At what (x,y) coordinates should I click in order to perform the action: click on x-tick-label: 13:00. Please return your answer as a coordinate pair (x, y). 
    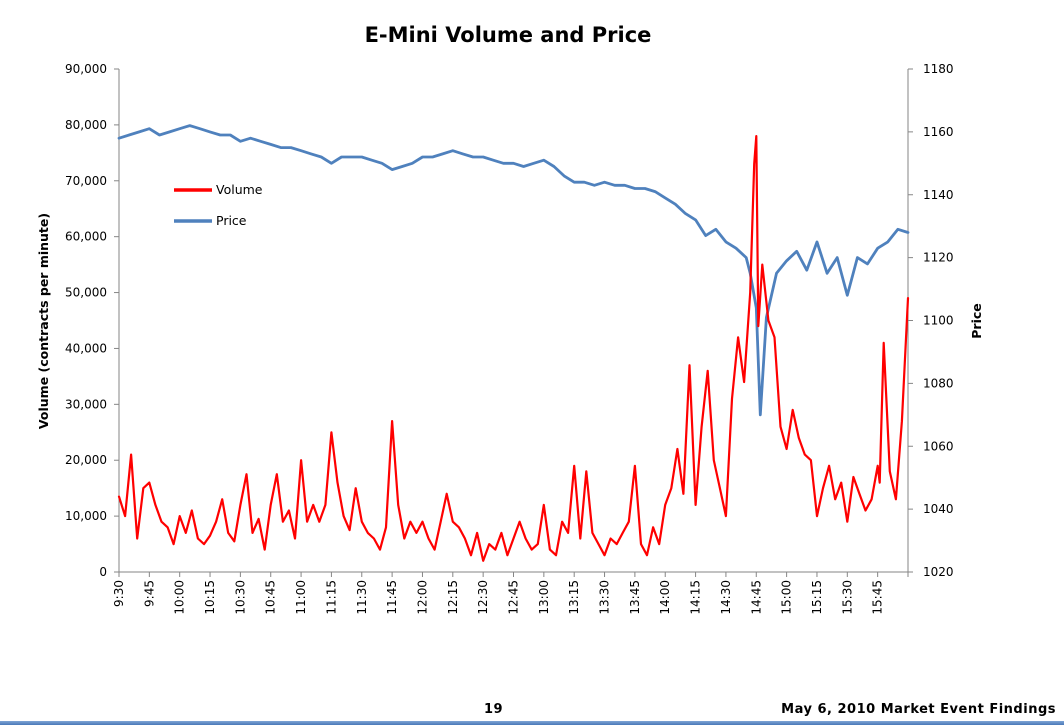
    Looking at the image, I should click on (544, 597).